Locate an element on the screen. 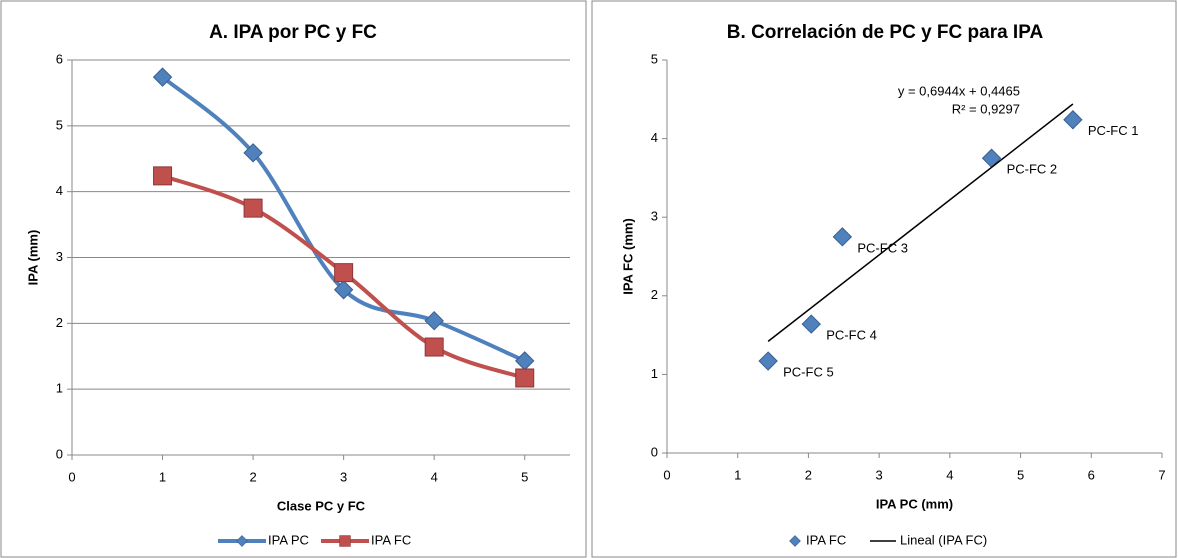  trend-equation: y = 0,6944x + 0,4465 is located at coordinates (959, 90).